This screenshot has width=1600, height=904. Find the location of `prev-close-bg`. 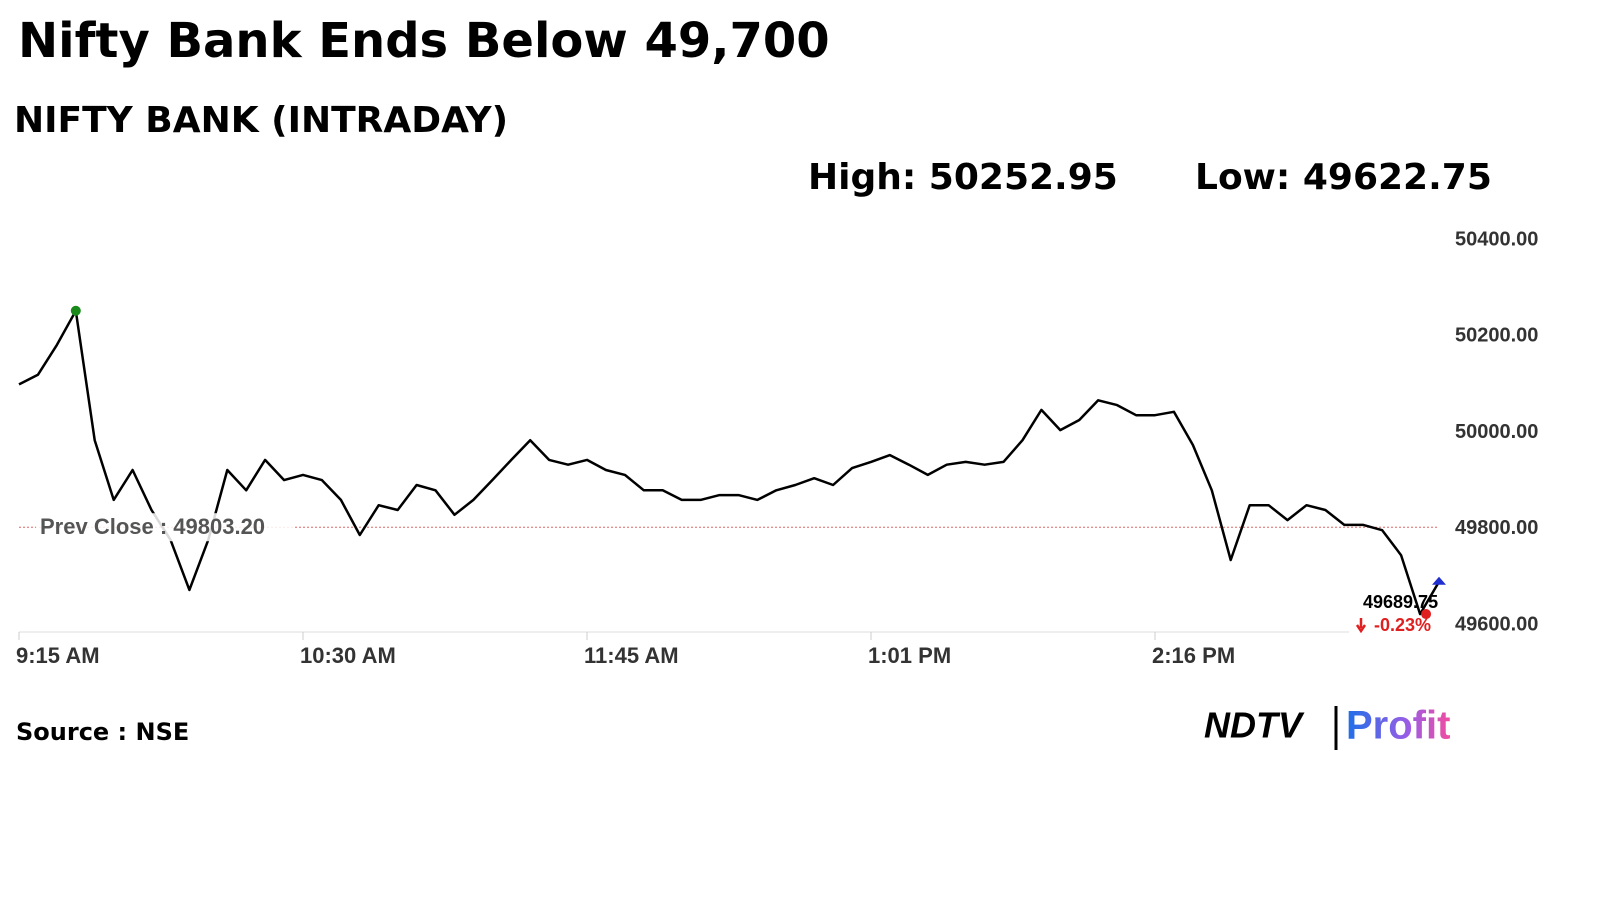

prev-close-bg is located at coordinates (165, 527).